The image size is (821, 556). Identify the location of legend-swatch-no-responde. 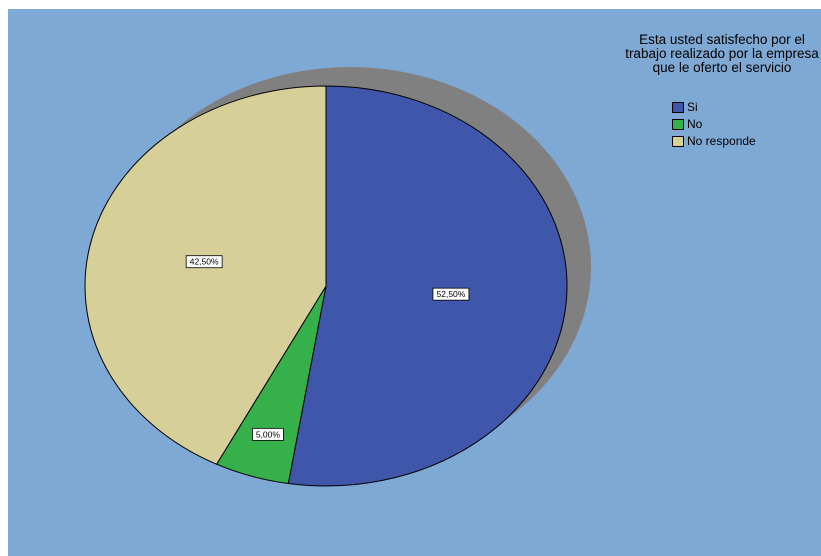
(678, 141).